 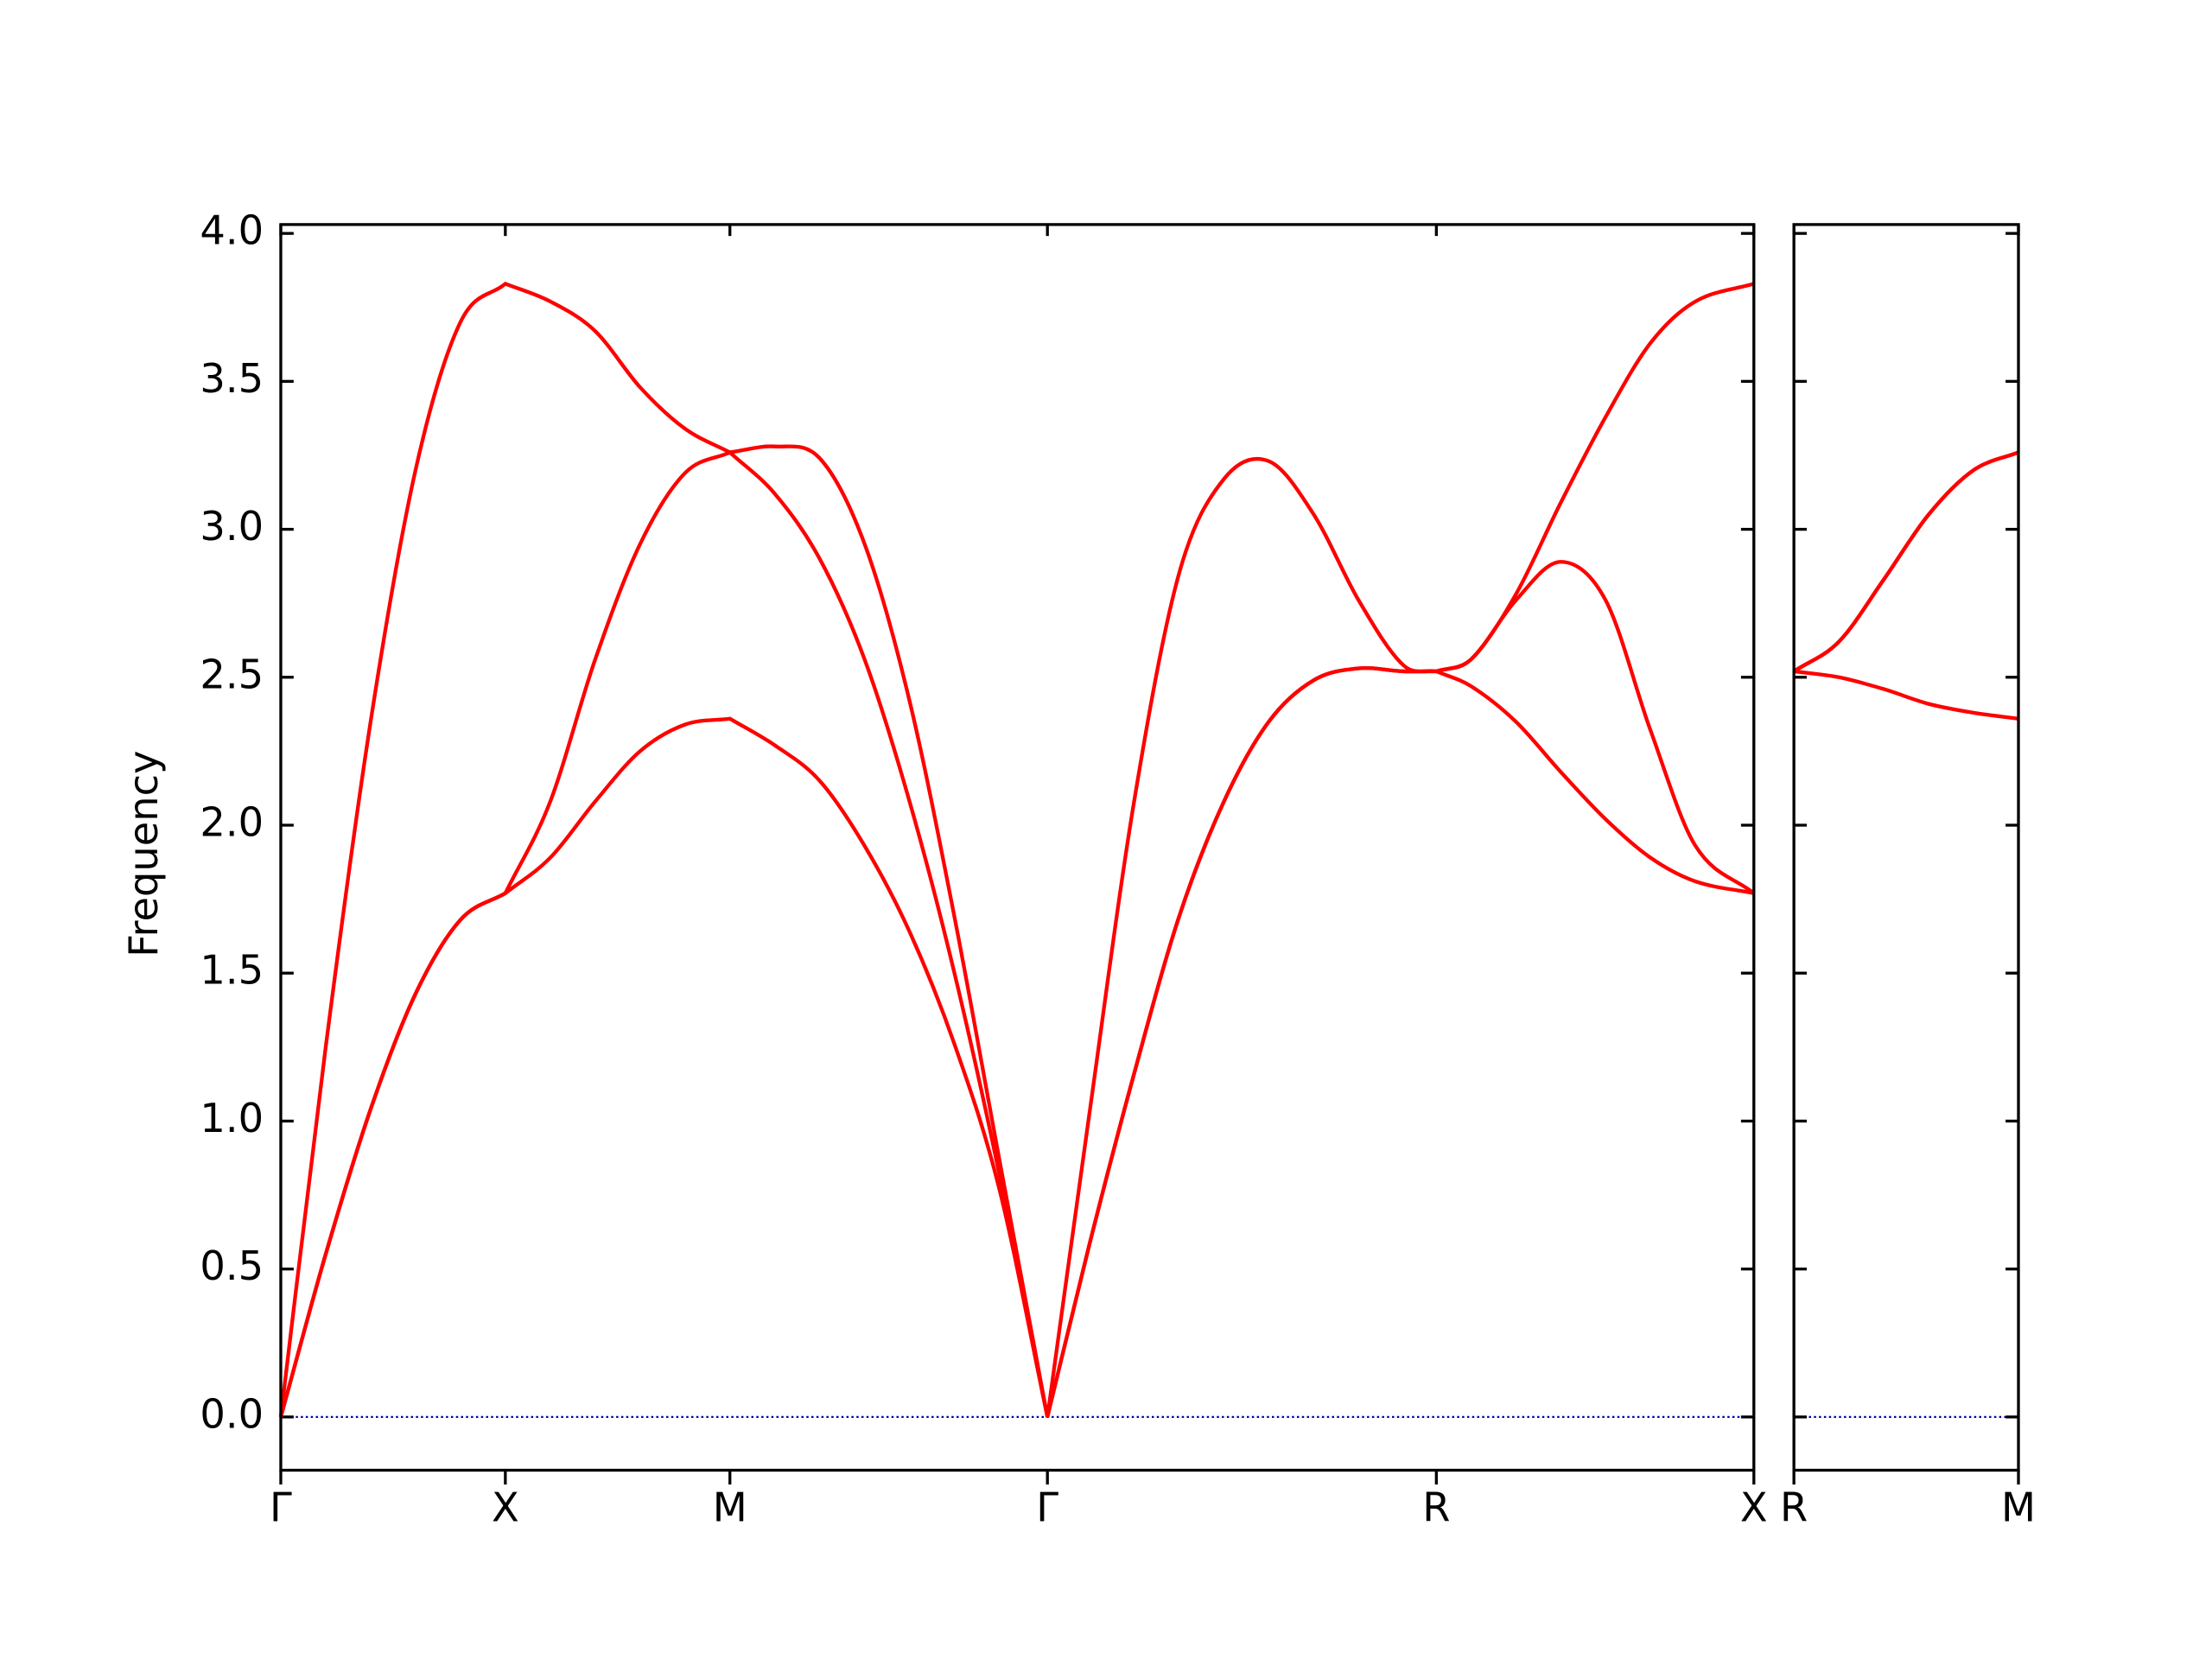 I want to click on y-tick-label: 0.5, so click(x=232, y=1266).